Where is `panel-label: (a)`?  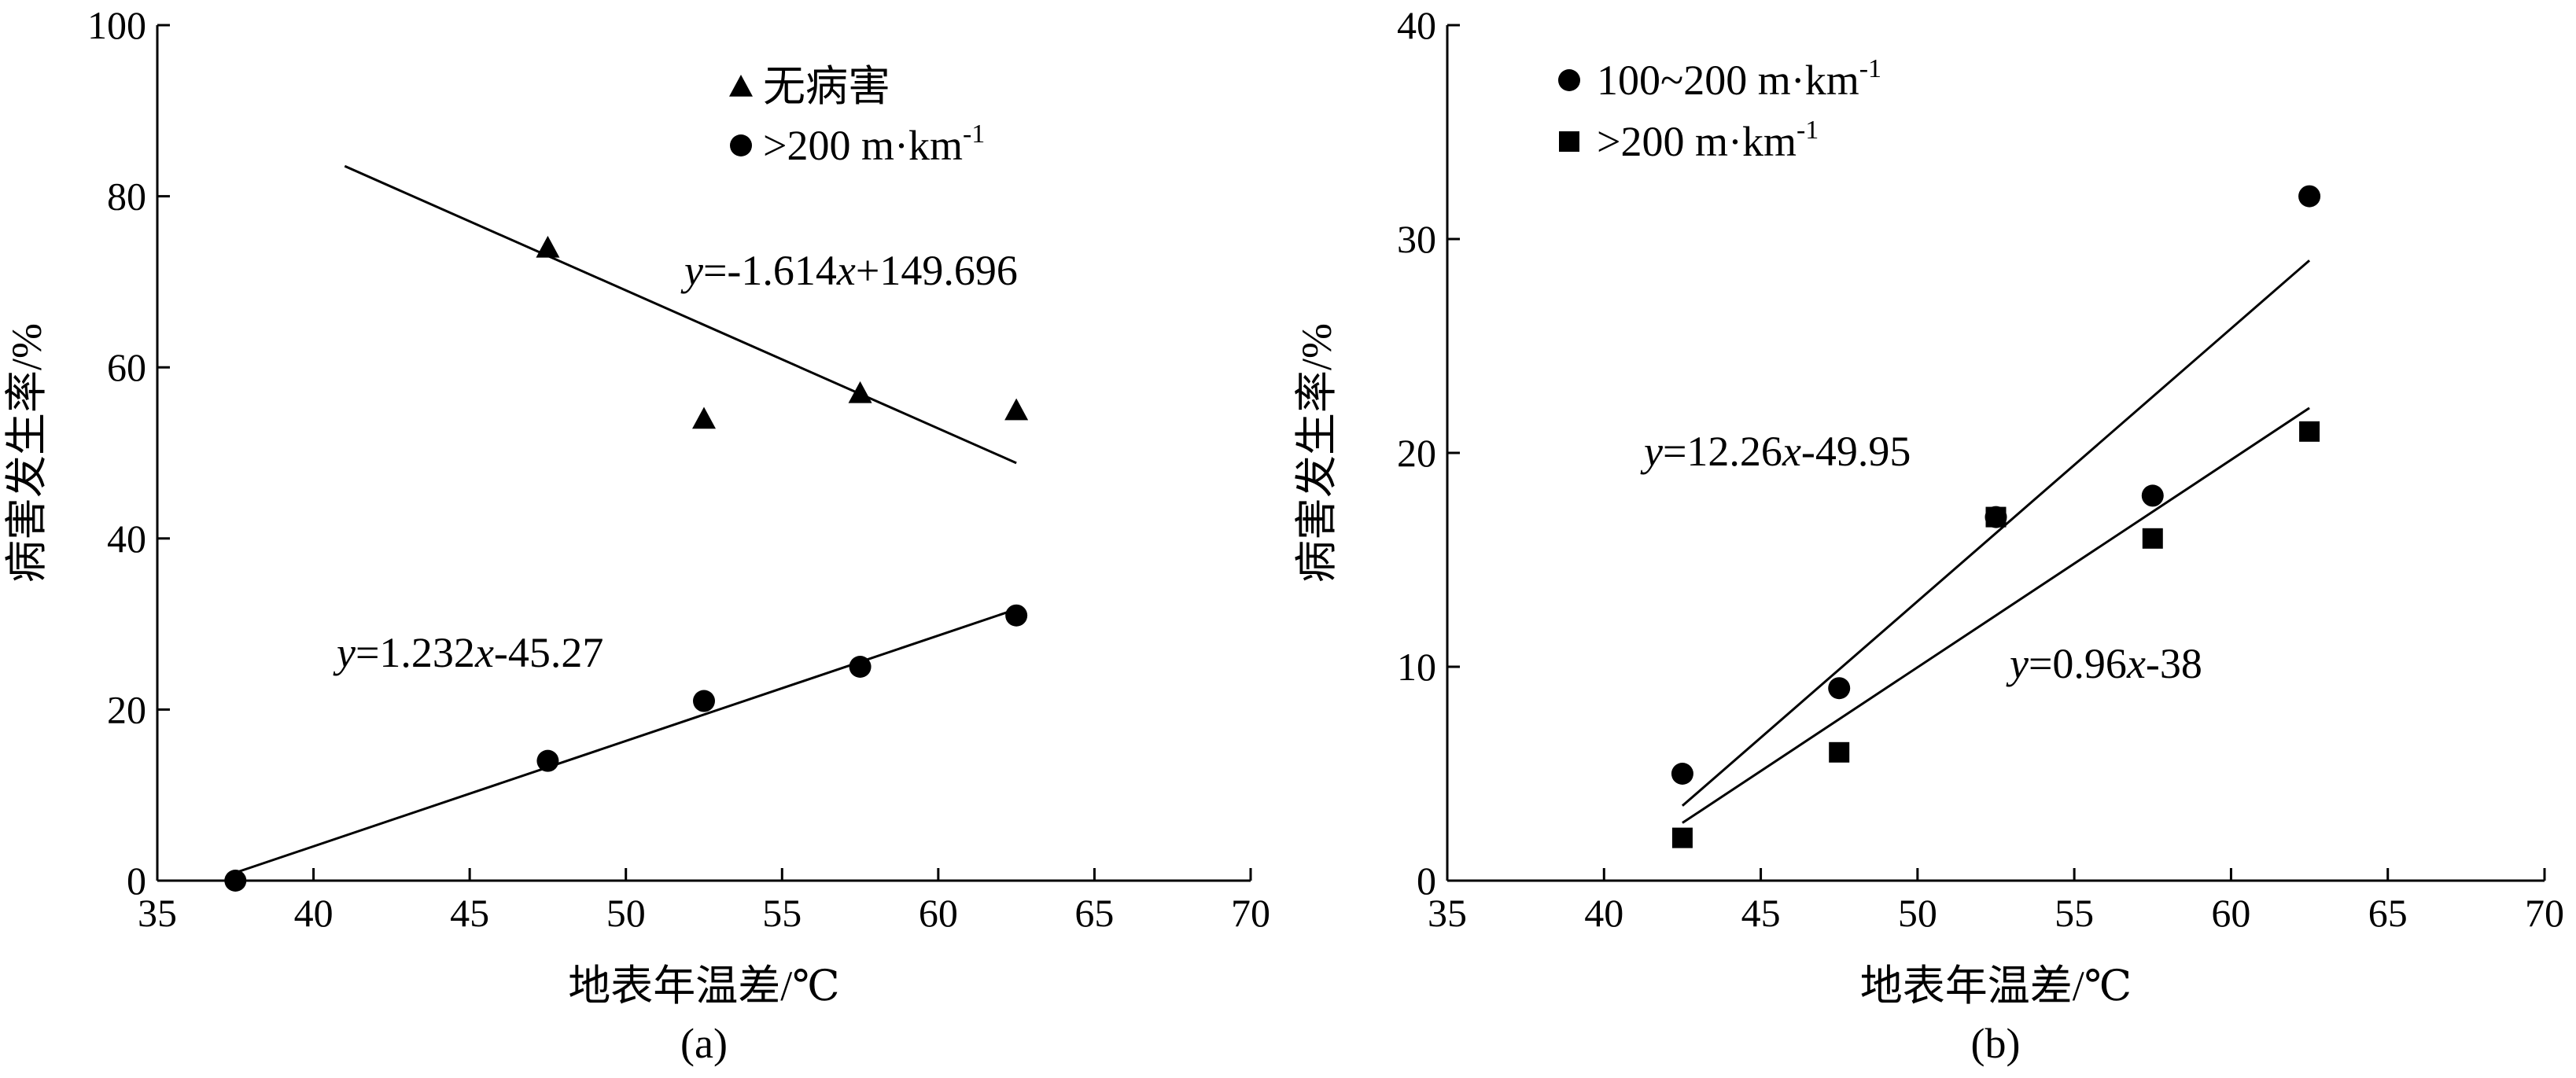
panel-label: (a) is located at coordinates (704, 1043).